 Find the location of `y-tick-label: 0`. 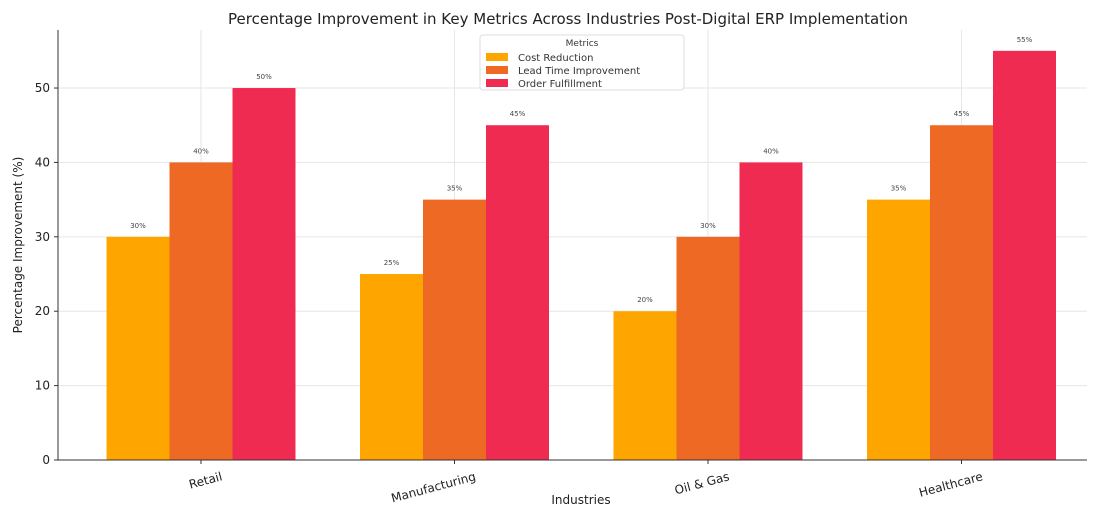

y-tick-label: 0 is located at coordinates (46, 460).